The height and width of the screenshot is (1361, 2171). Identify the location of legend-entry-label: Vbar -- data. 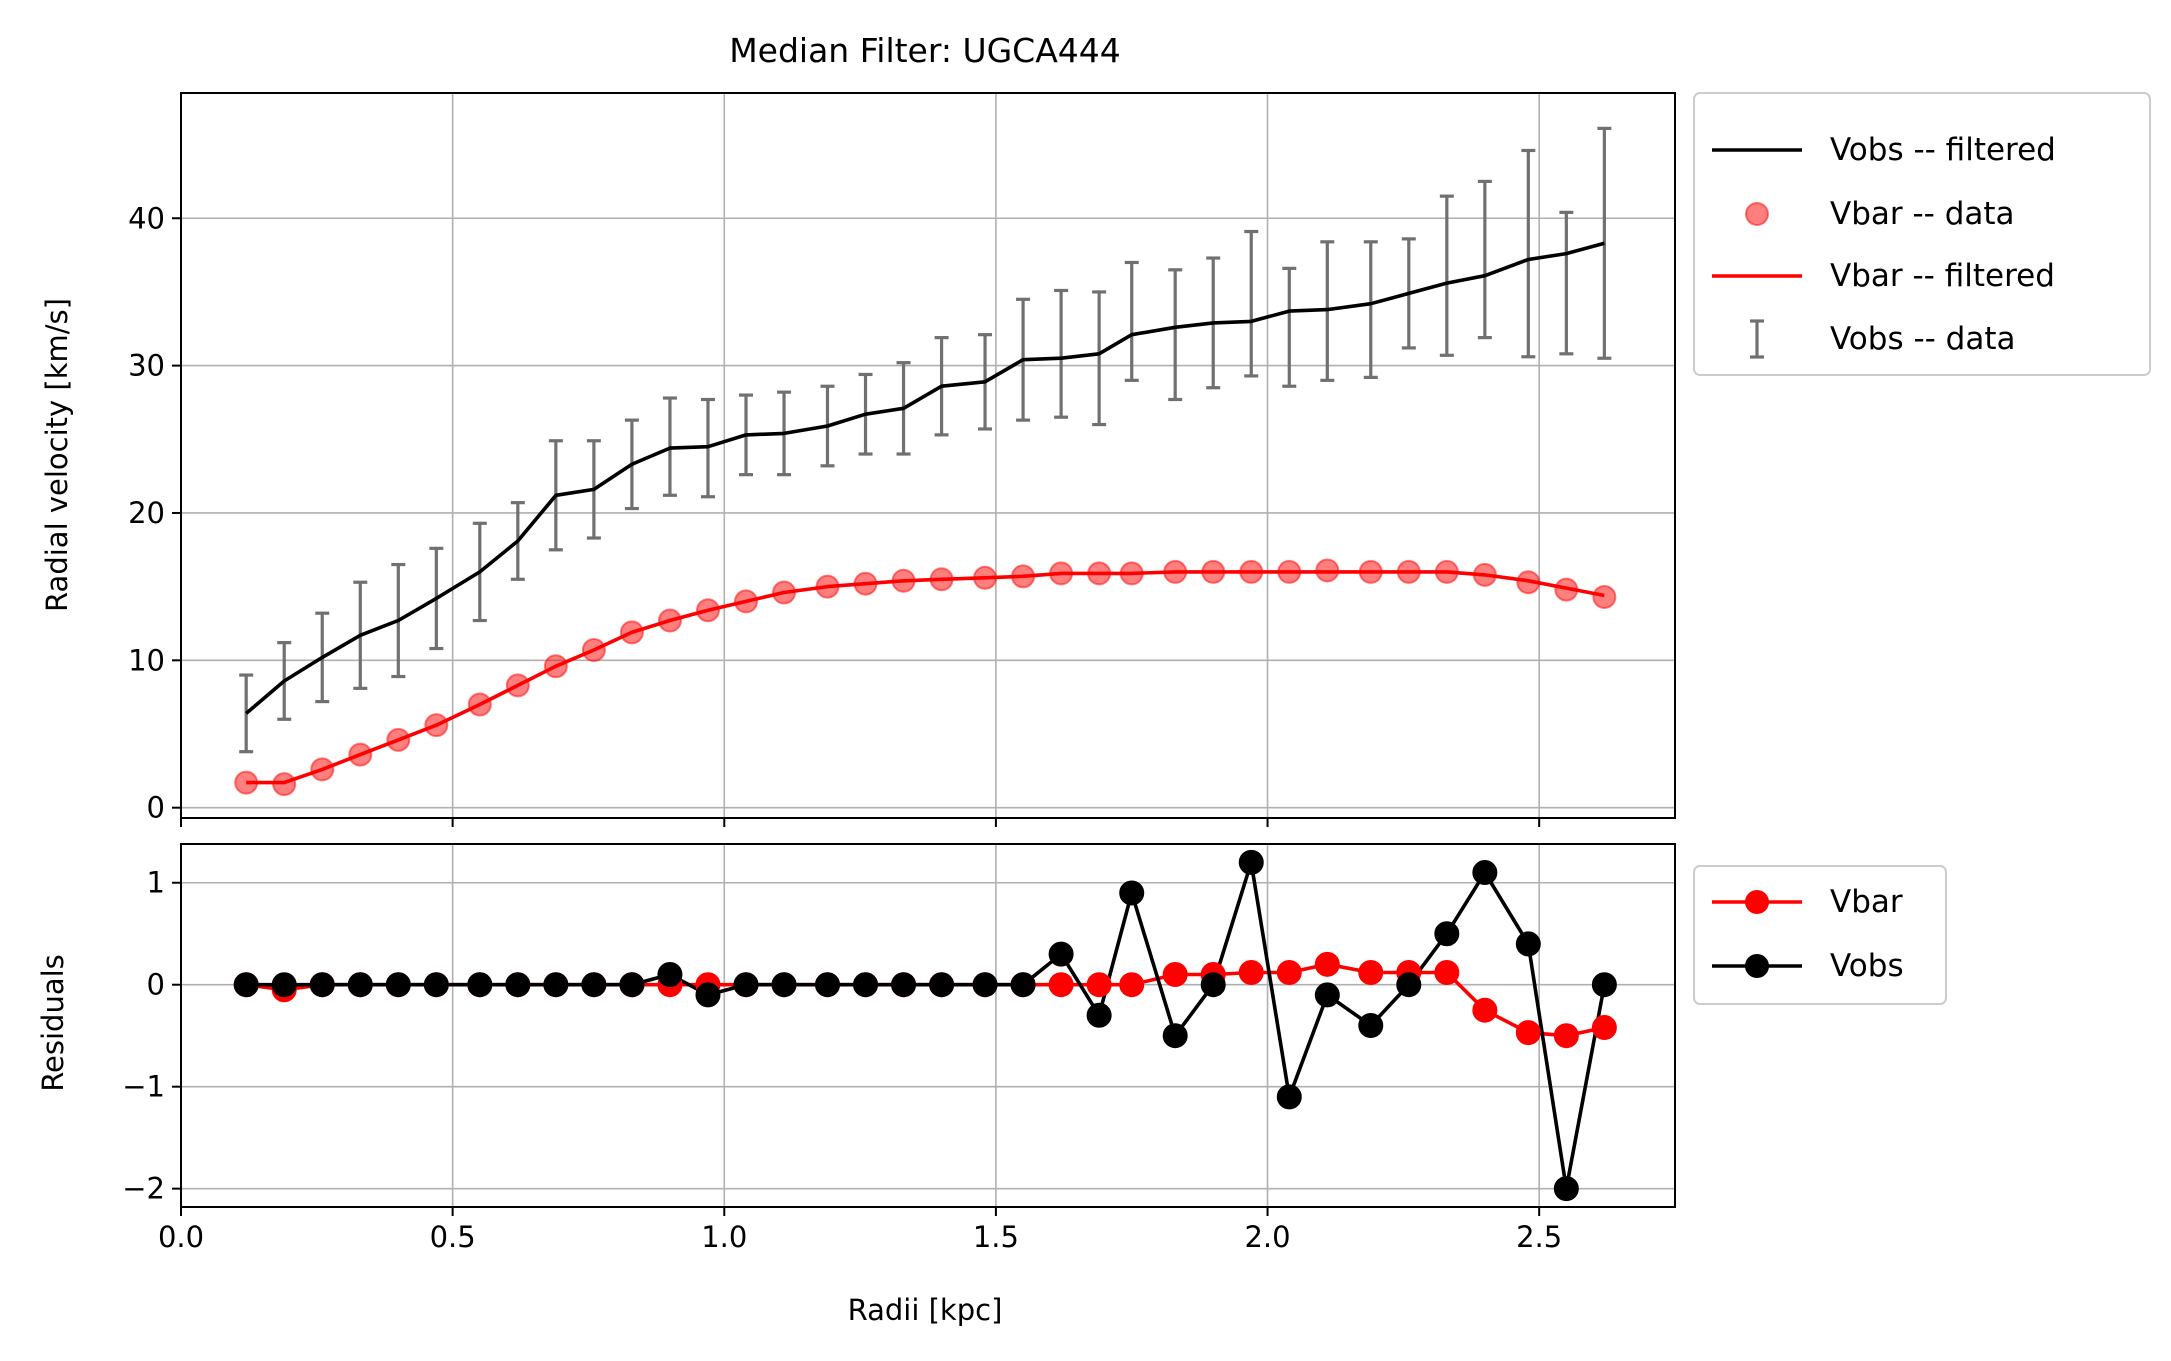
(1922, 214).